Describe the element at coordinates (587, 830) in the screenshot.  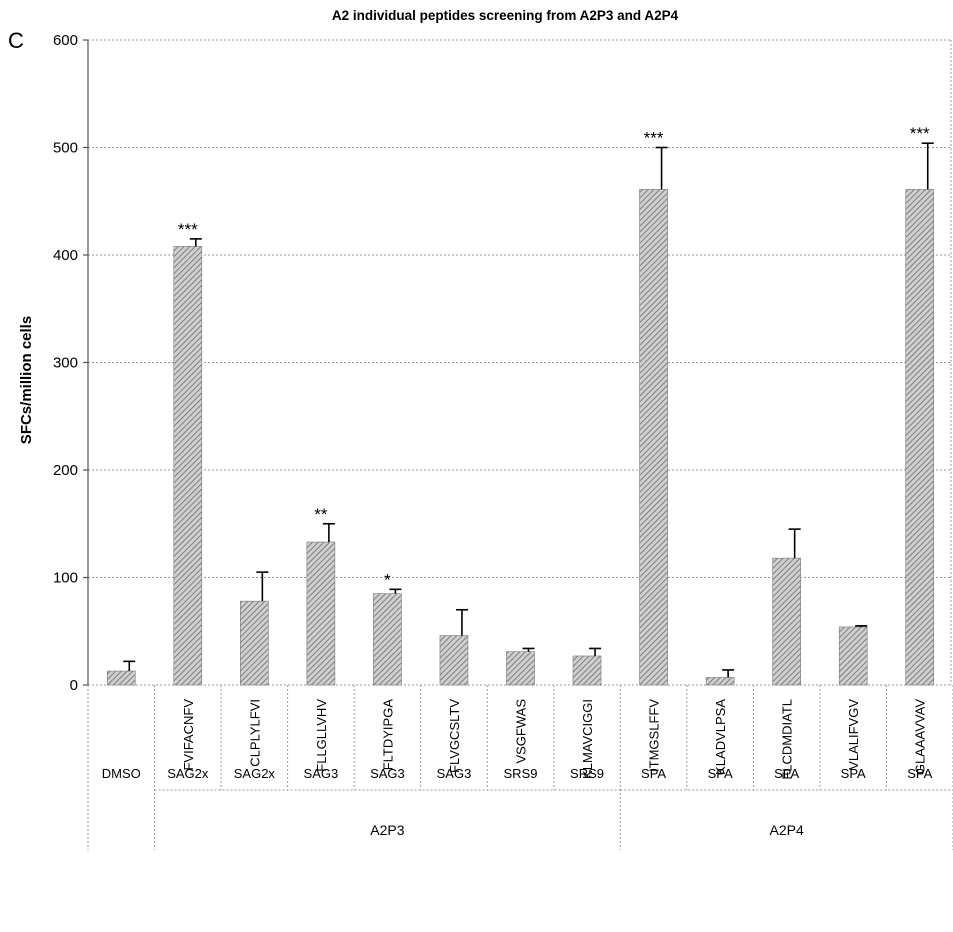
I see `group-labels: A2P3 A2P4` at that location.